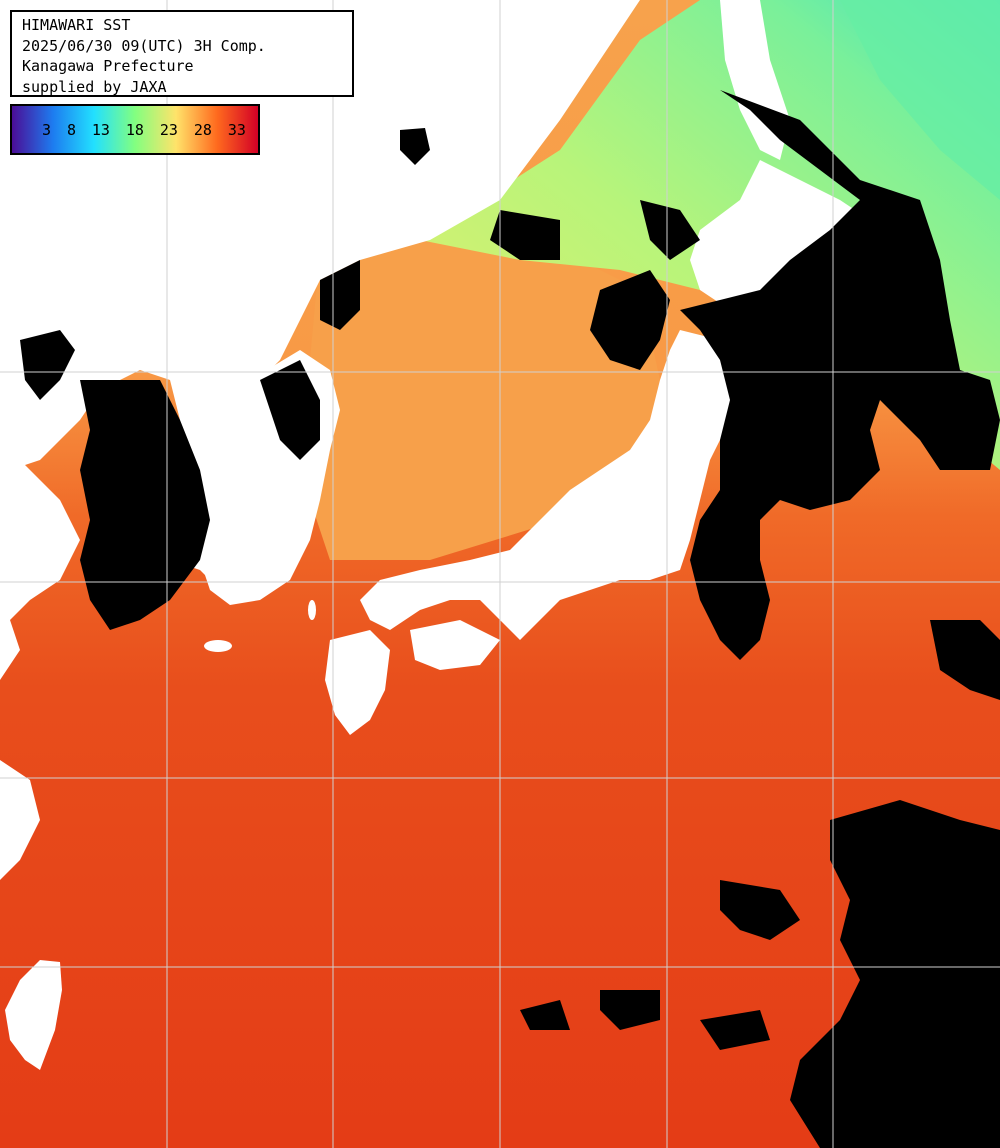 Image resolution: width=1000 pixels, height=1148 pixels. I want to click on land-shikoku, so click(455, 645).